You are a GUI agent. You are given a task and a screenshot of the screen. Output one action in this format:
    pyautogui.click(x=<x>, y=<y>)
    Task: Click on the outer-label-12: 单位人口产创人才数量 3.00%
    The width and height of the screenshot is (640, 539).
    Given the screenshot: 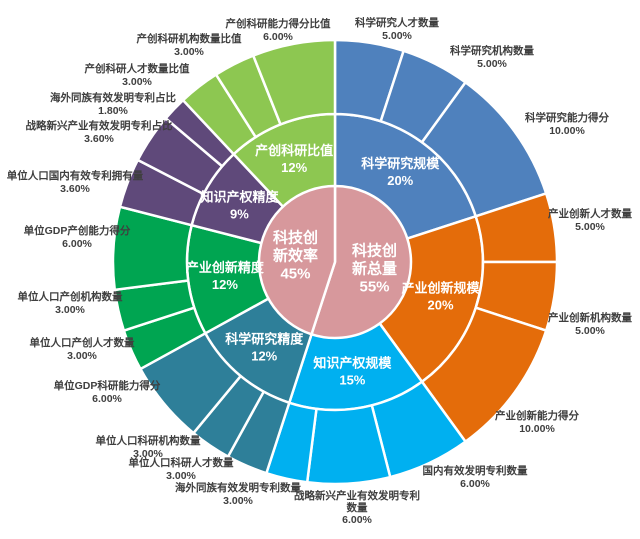 What is the action you would take?
    pyautogui.click(x=82, y=349)
    